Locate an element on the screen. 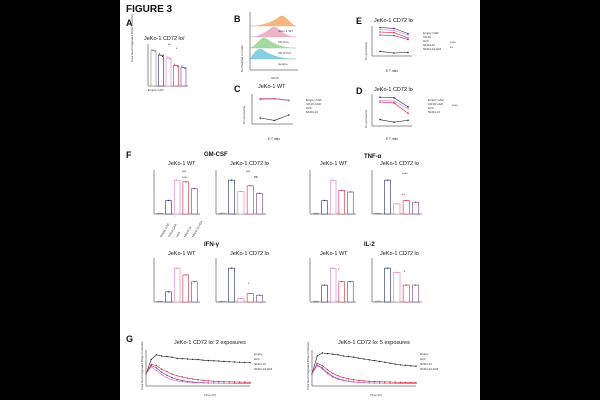  g-left-legend-2: NbD4.13 is located at coordinates (260, 364).